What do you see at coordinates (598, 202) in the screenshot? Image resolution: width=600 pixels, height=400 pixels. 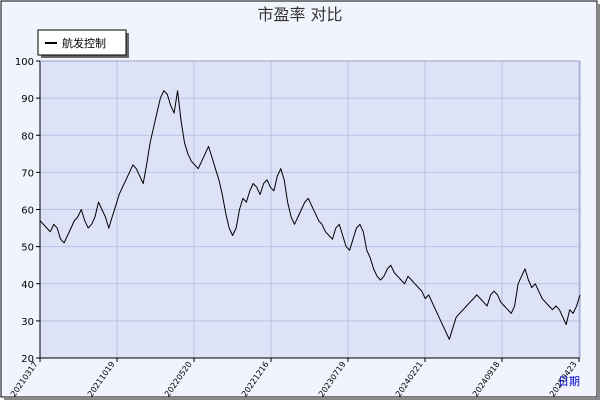 I see `frame-shadow-right` at bounding box center [598, 202].